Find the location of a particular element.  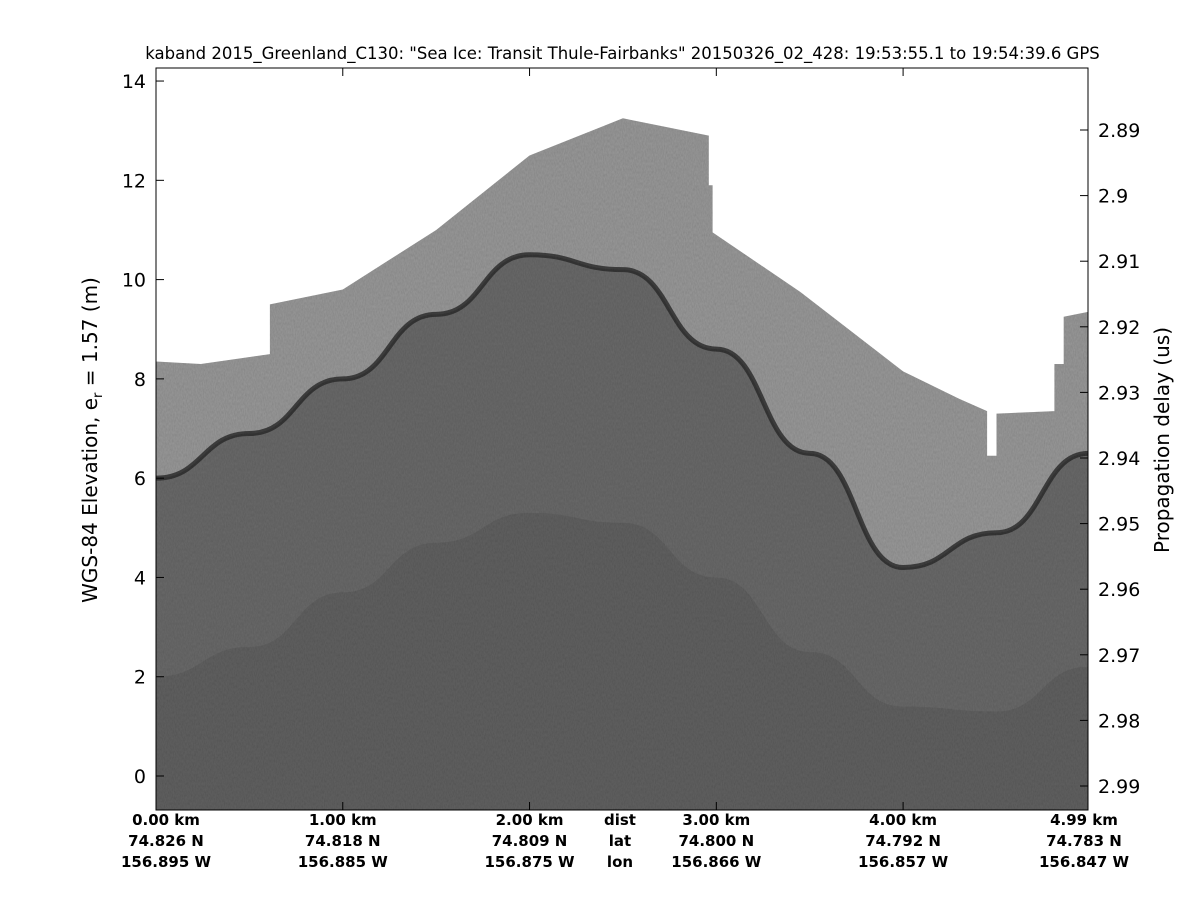

right-tick-label: 2.95 is located at coordinates (1119, 525).